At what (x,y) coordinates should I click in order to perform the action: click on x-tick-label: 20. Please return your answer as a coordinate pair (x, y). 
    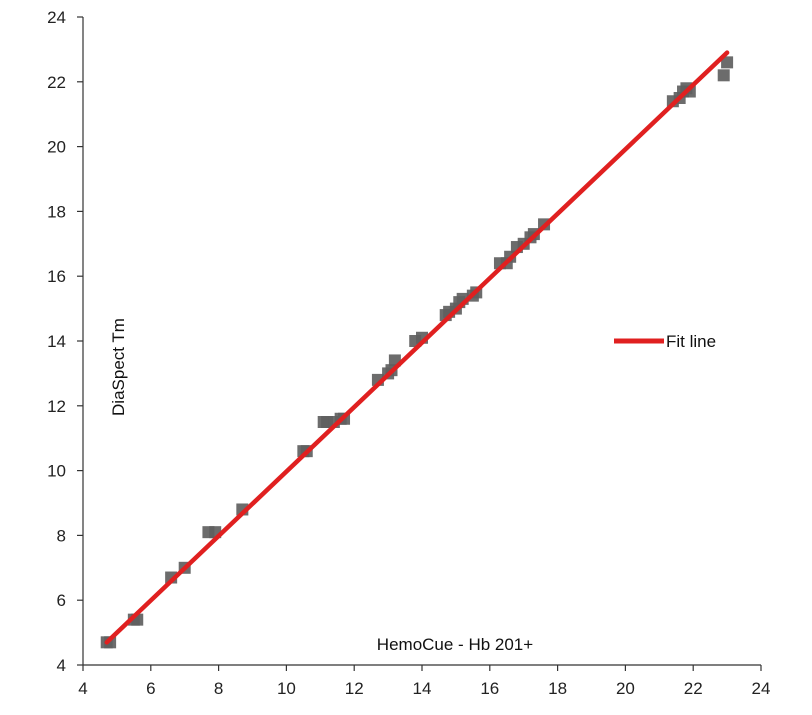
    Looking at the image, I should click on (625, 688).